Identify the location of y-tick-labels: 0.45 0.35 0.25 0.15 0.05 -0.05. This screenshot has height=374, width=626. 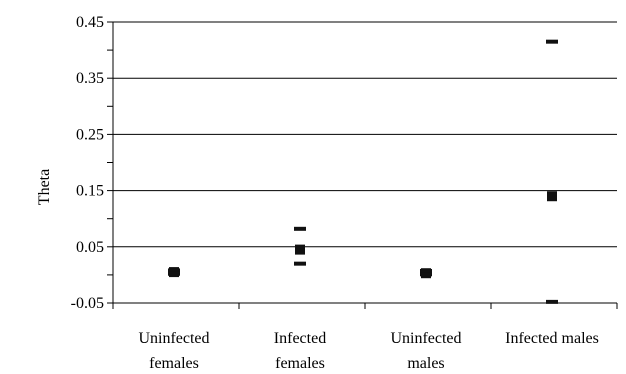
(87, 163).